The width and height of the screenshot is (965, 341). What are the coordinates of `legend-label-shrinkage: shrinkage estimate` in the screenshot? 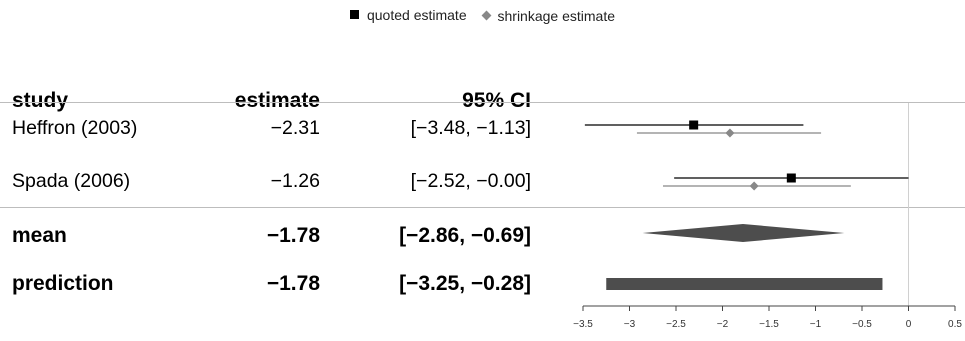 It's located at (556, 15).